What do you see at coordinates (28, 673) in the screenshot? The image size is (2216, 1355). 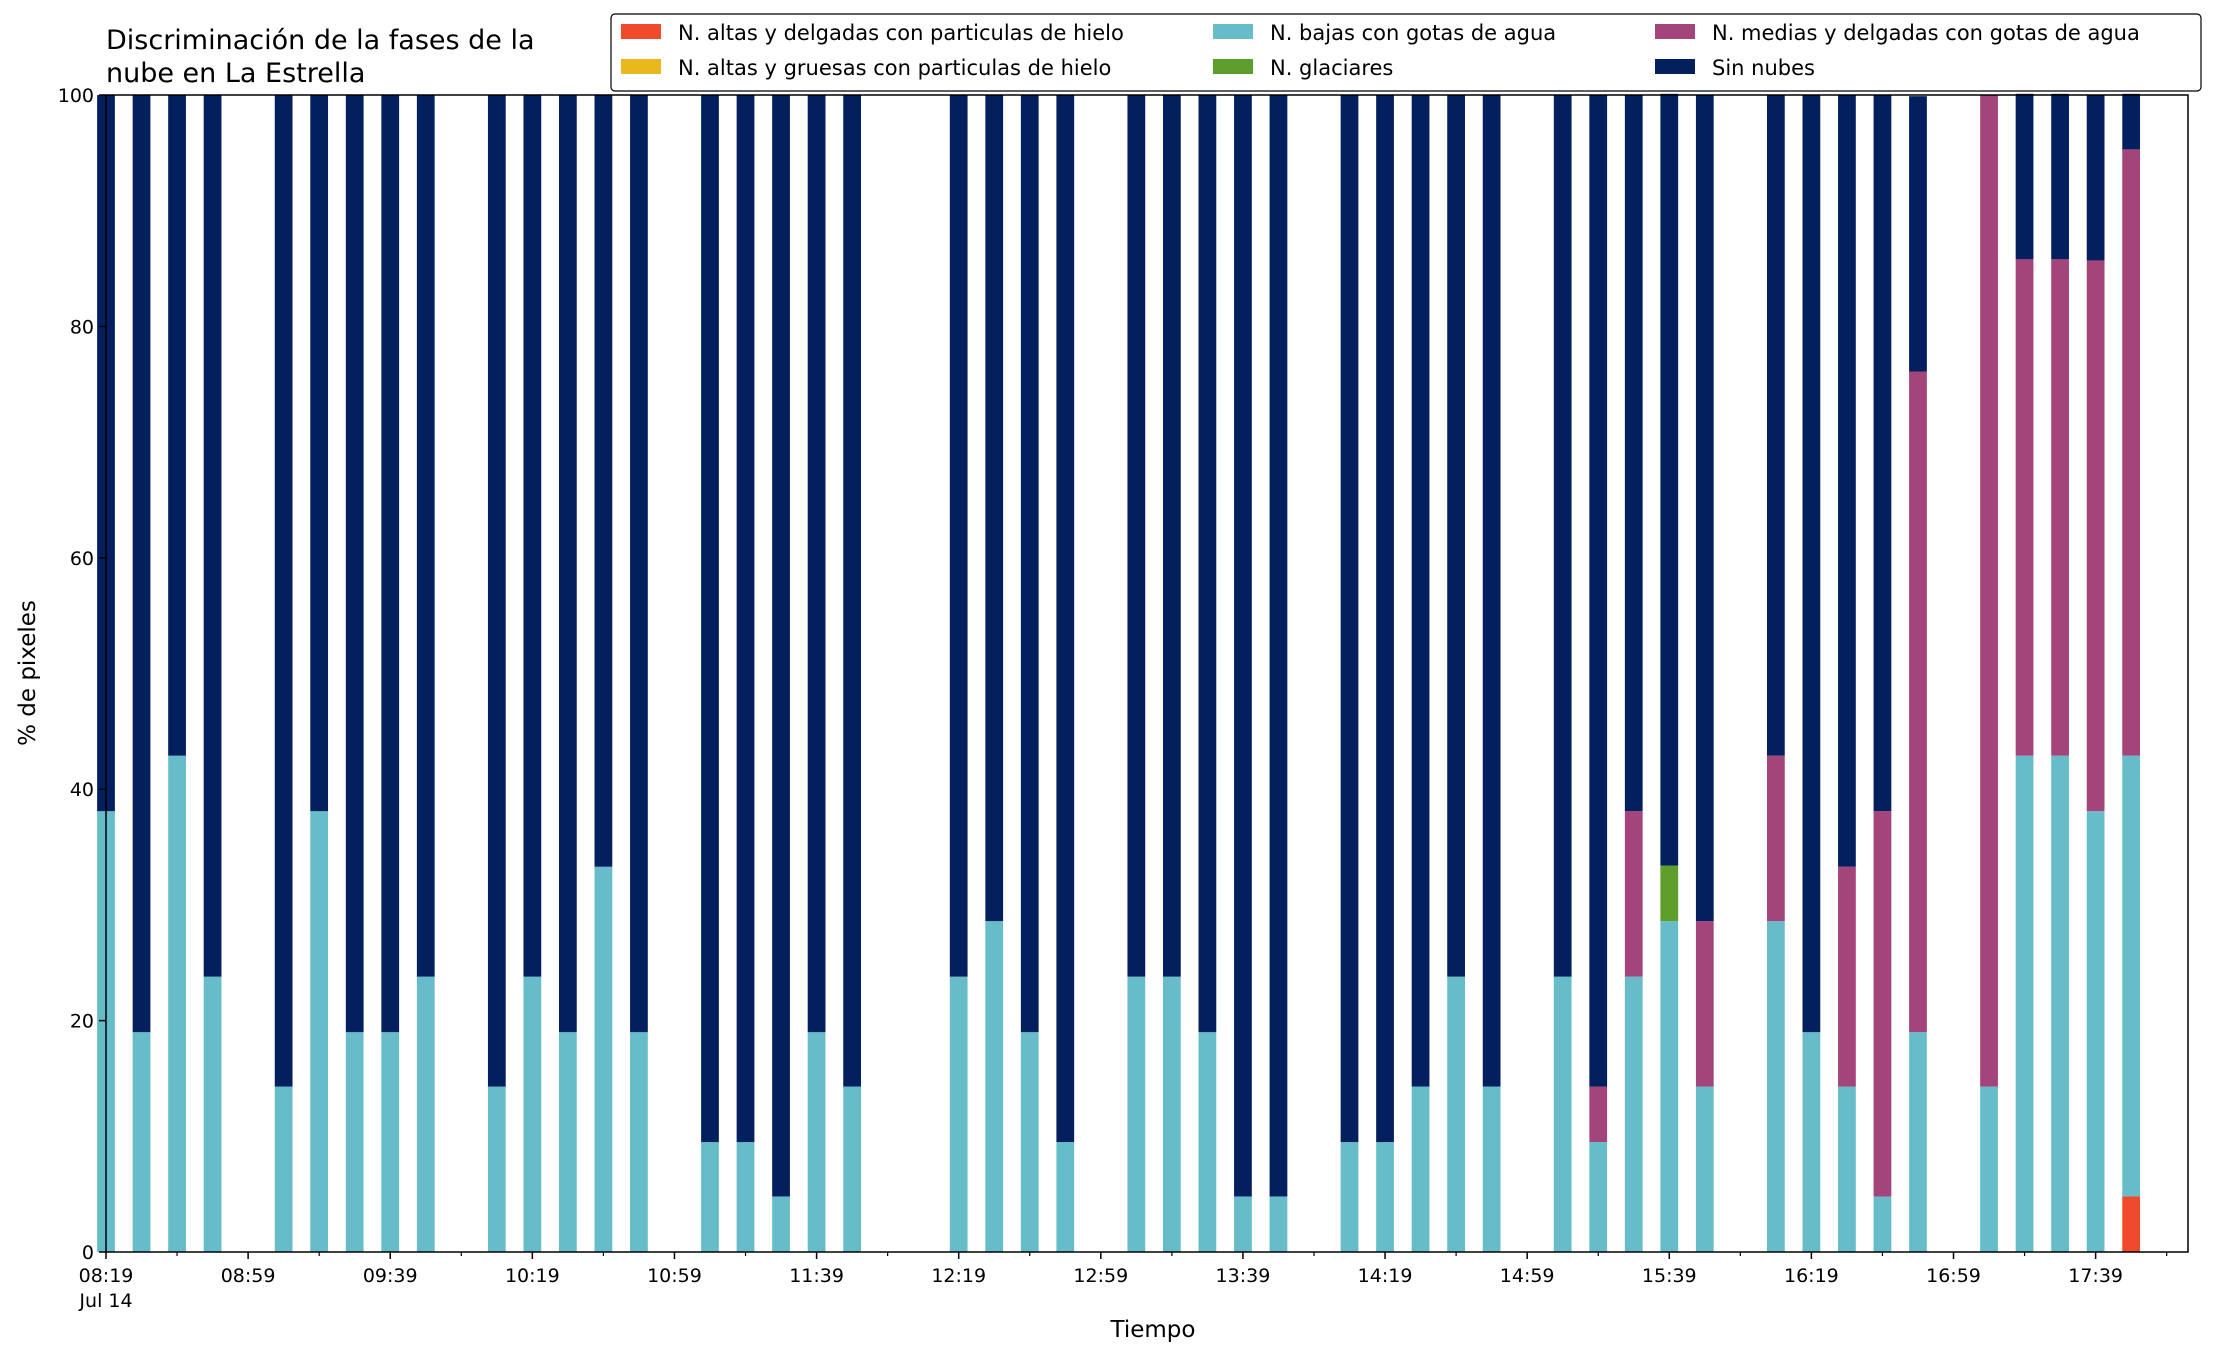 I see `y-axis-label: % de pixeles` at bounding box center [28, 673].